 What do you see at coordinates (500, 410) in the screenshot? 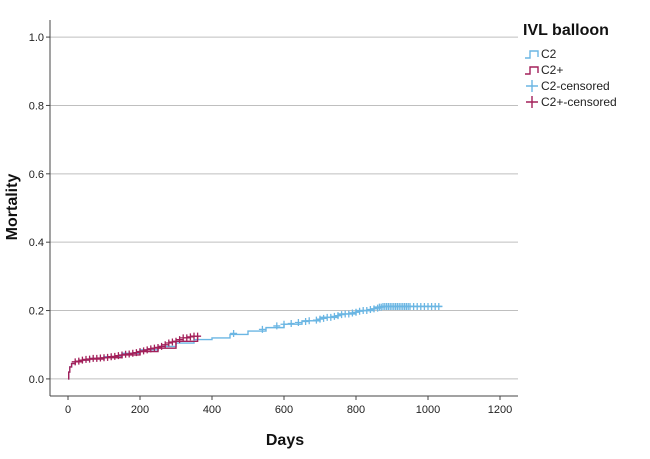
I see `x-tick-label: 1200` at bounding box center [500, 410].